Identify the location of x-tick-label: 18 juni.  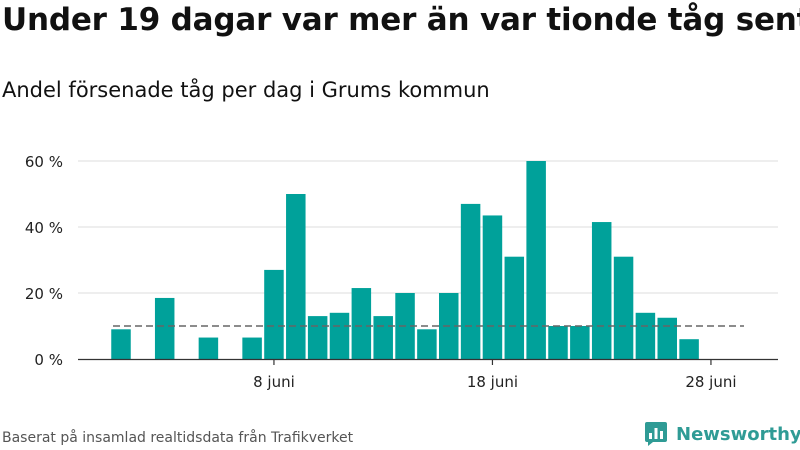
(492, 382).